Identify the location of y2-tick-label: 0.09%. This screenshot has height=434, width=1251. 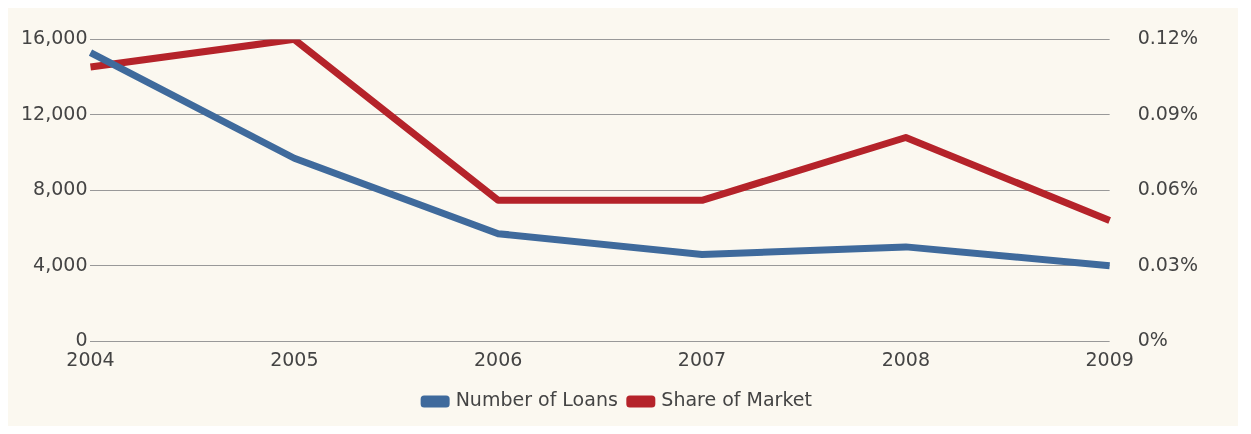
(1167, 112).